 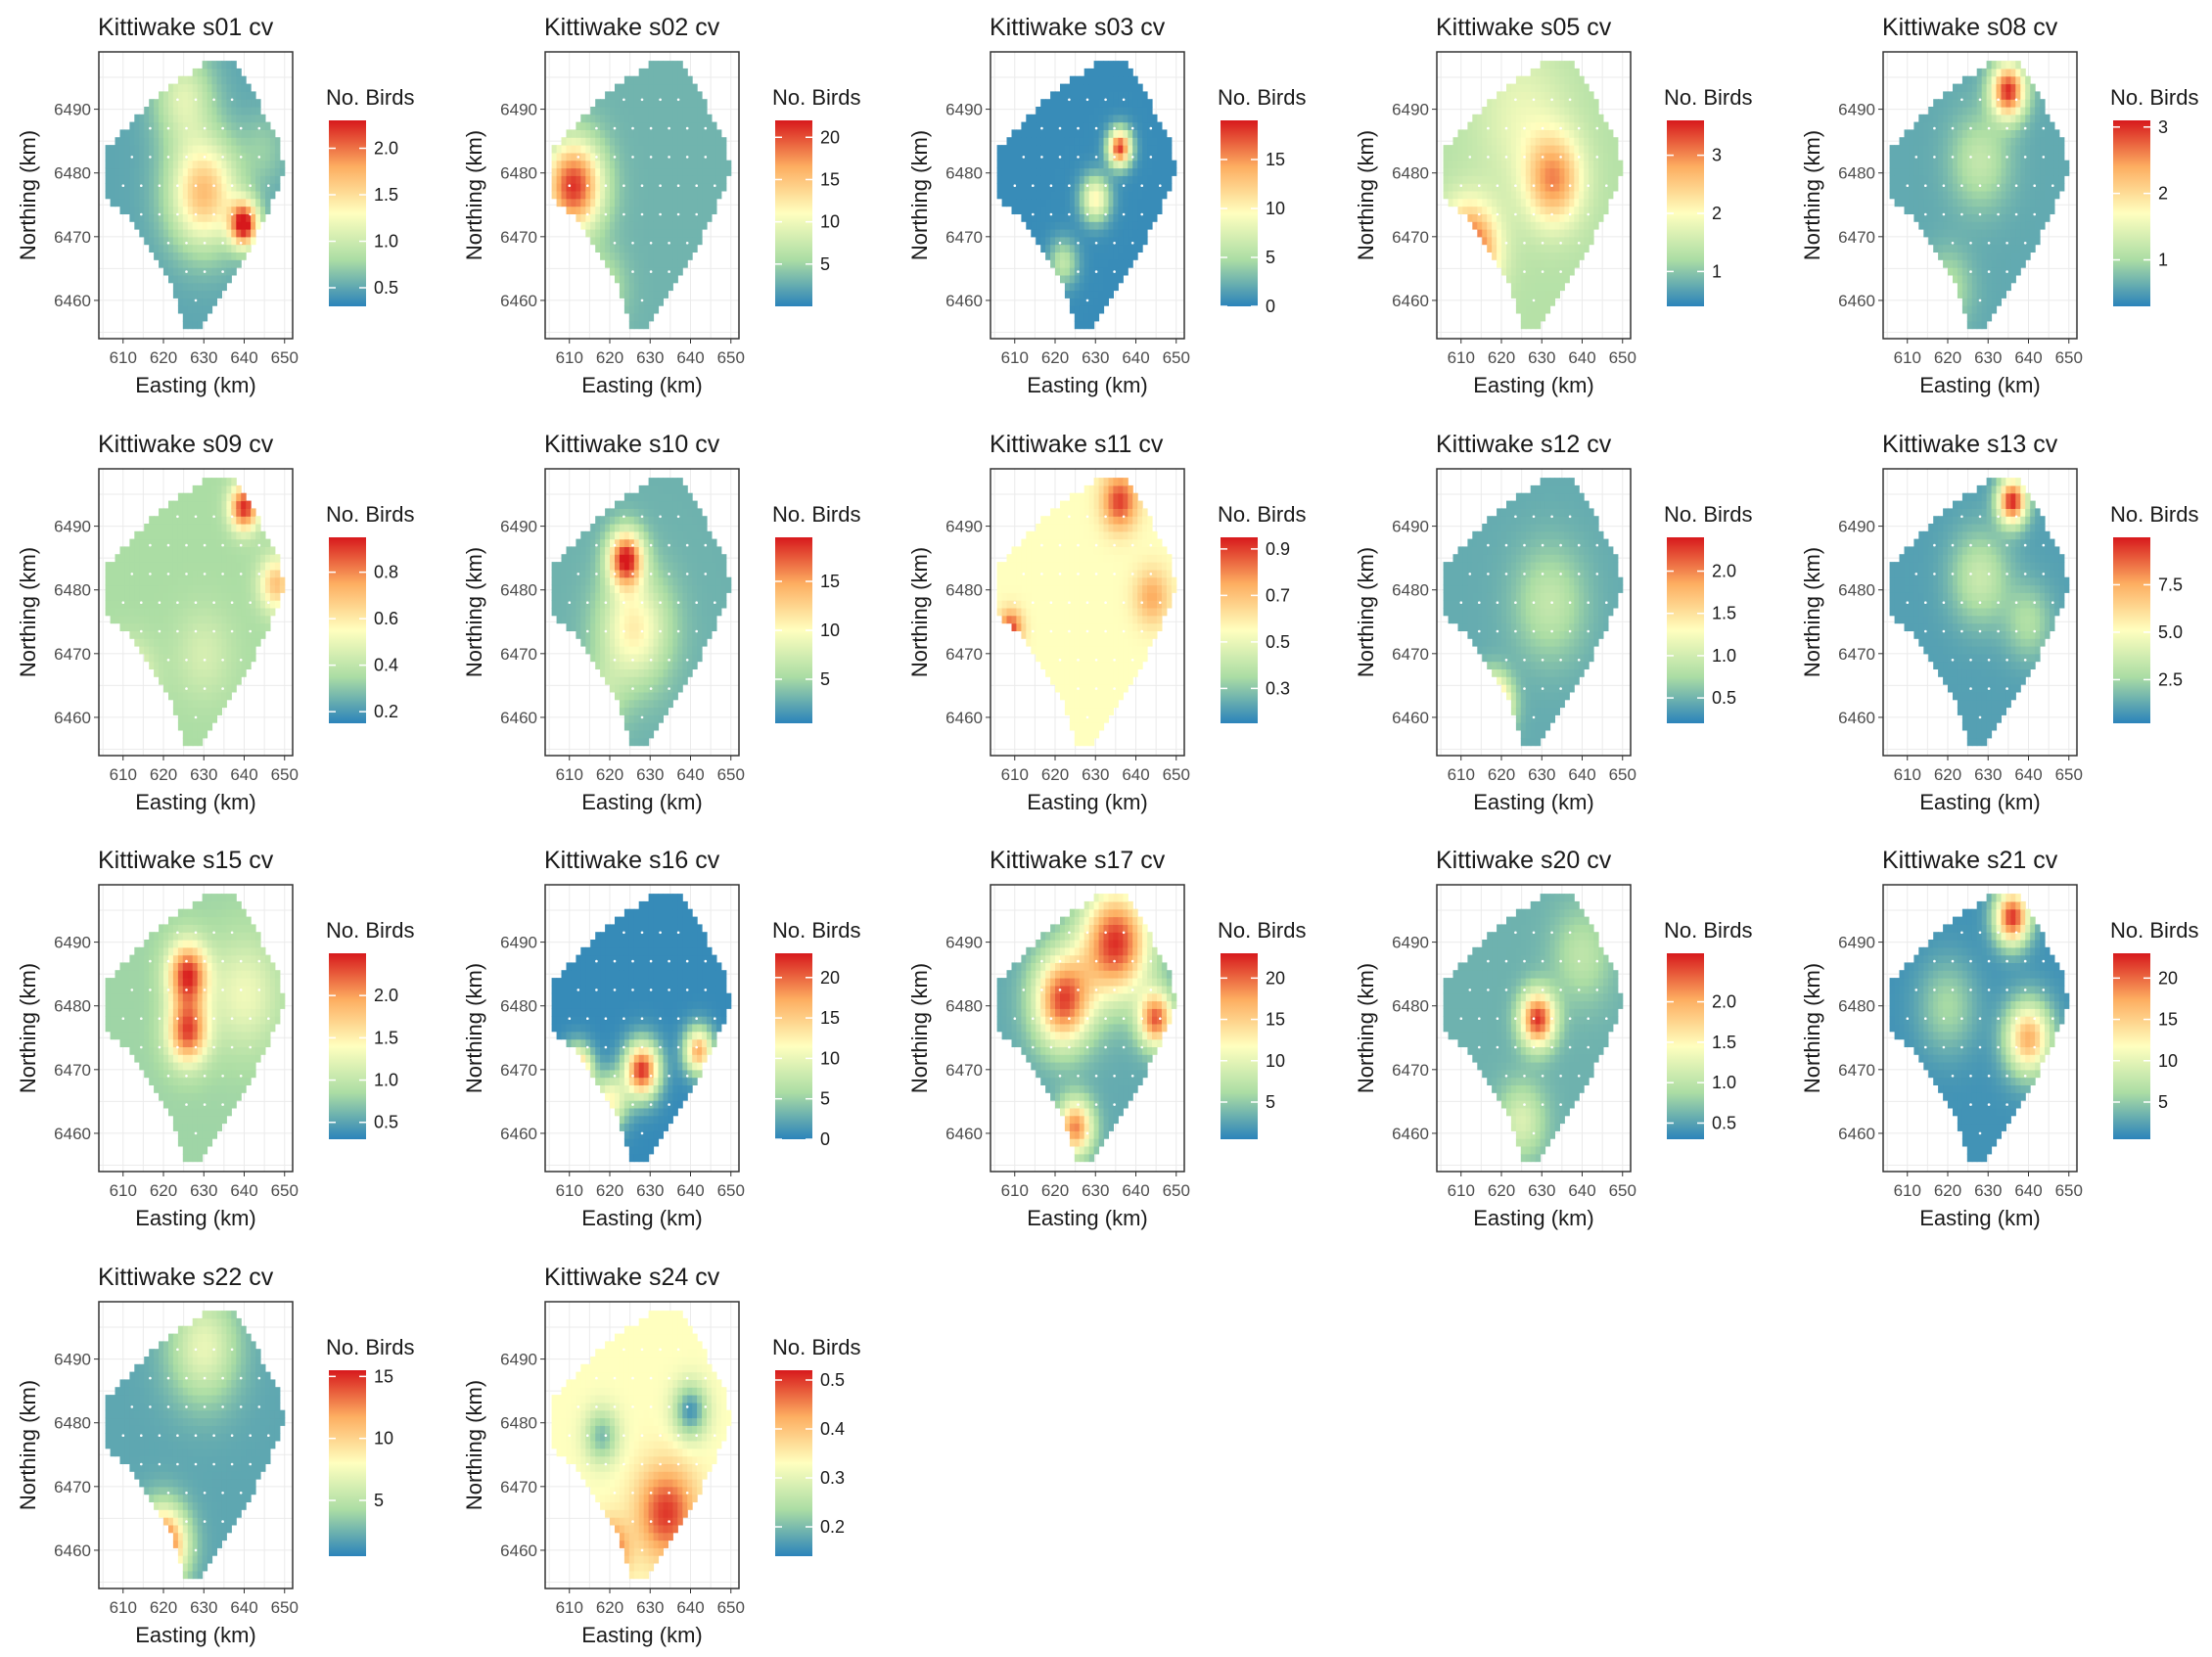 What do you see at coordinates (1501, 358) in the screenshot?
I see `x-tick-label: 620` at bounding box center [1501, 358].